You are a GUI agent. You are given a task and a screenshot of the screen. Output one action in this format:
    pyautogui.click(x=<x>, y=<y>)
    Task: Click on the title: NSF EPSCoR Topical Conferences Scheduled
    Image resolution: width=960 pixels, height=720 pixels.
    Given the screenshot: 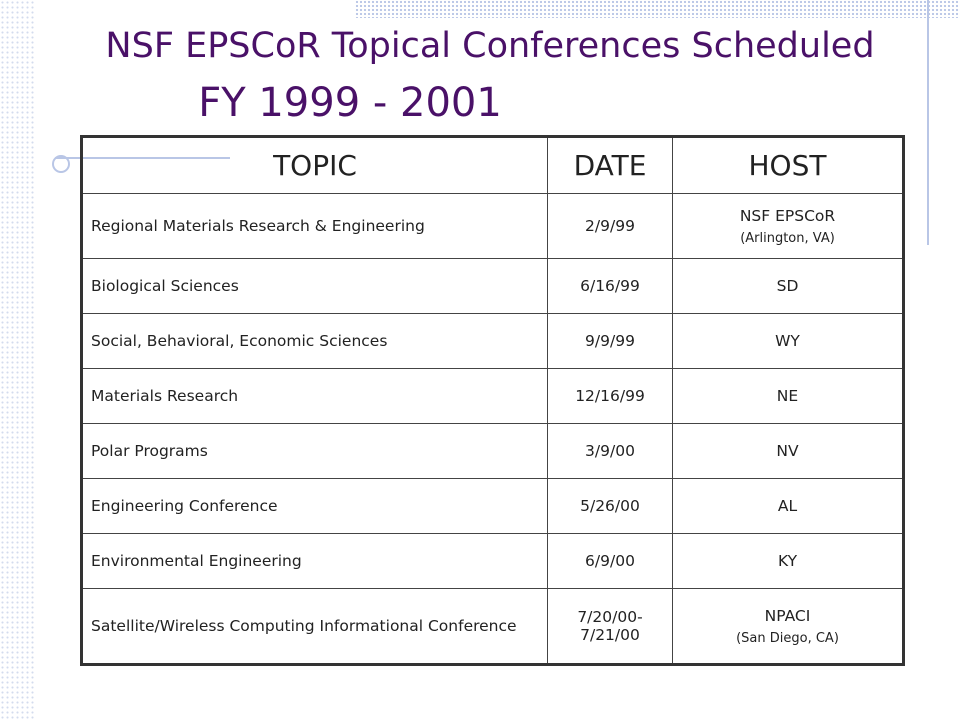 What is the action you would take?
    pyautogui.click(x=490, y=46)
    